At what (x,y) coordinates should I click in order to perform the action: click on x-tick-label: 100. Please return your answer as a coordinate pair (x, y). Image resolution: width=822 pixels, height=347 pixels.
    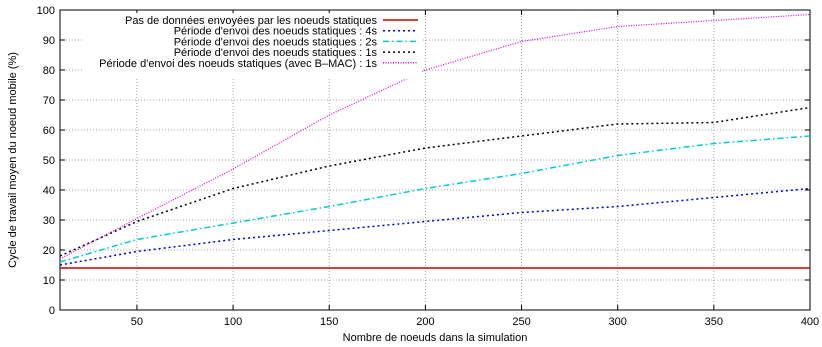
    Looking at the image, I should click on (233, 322).